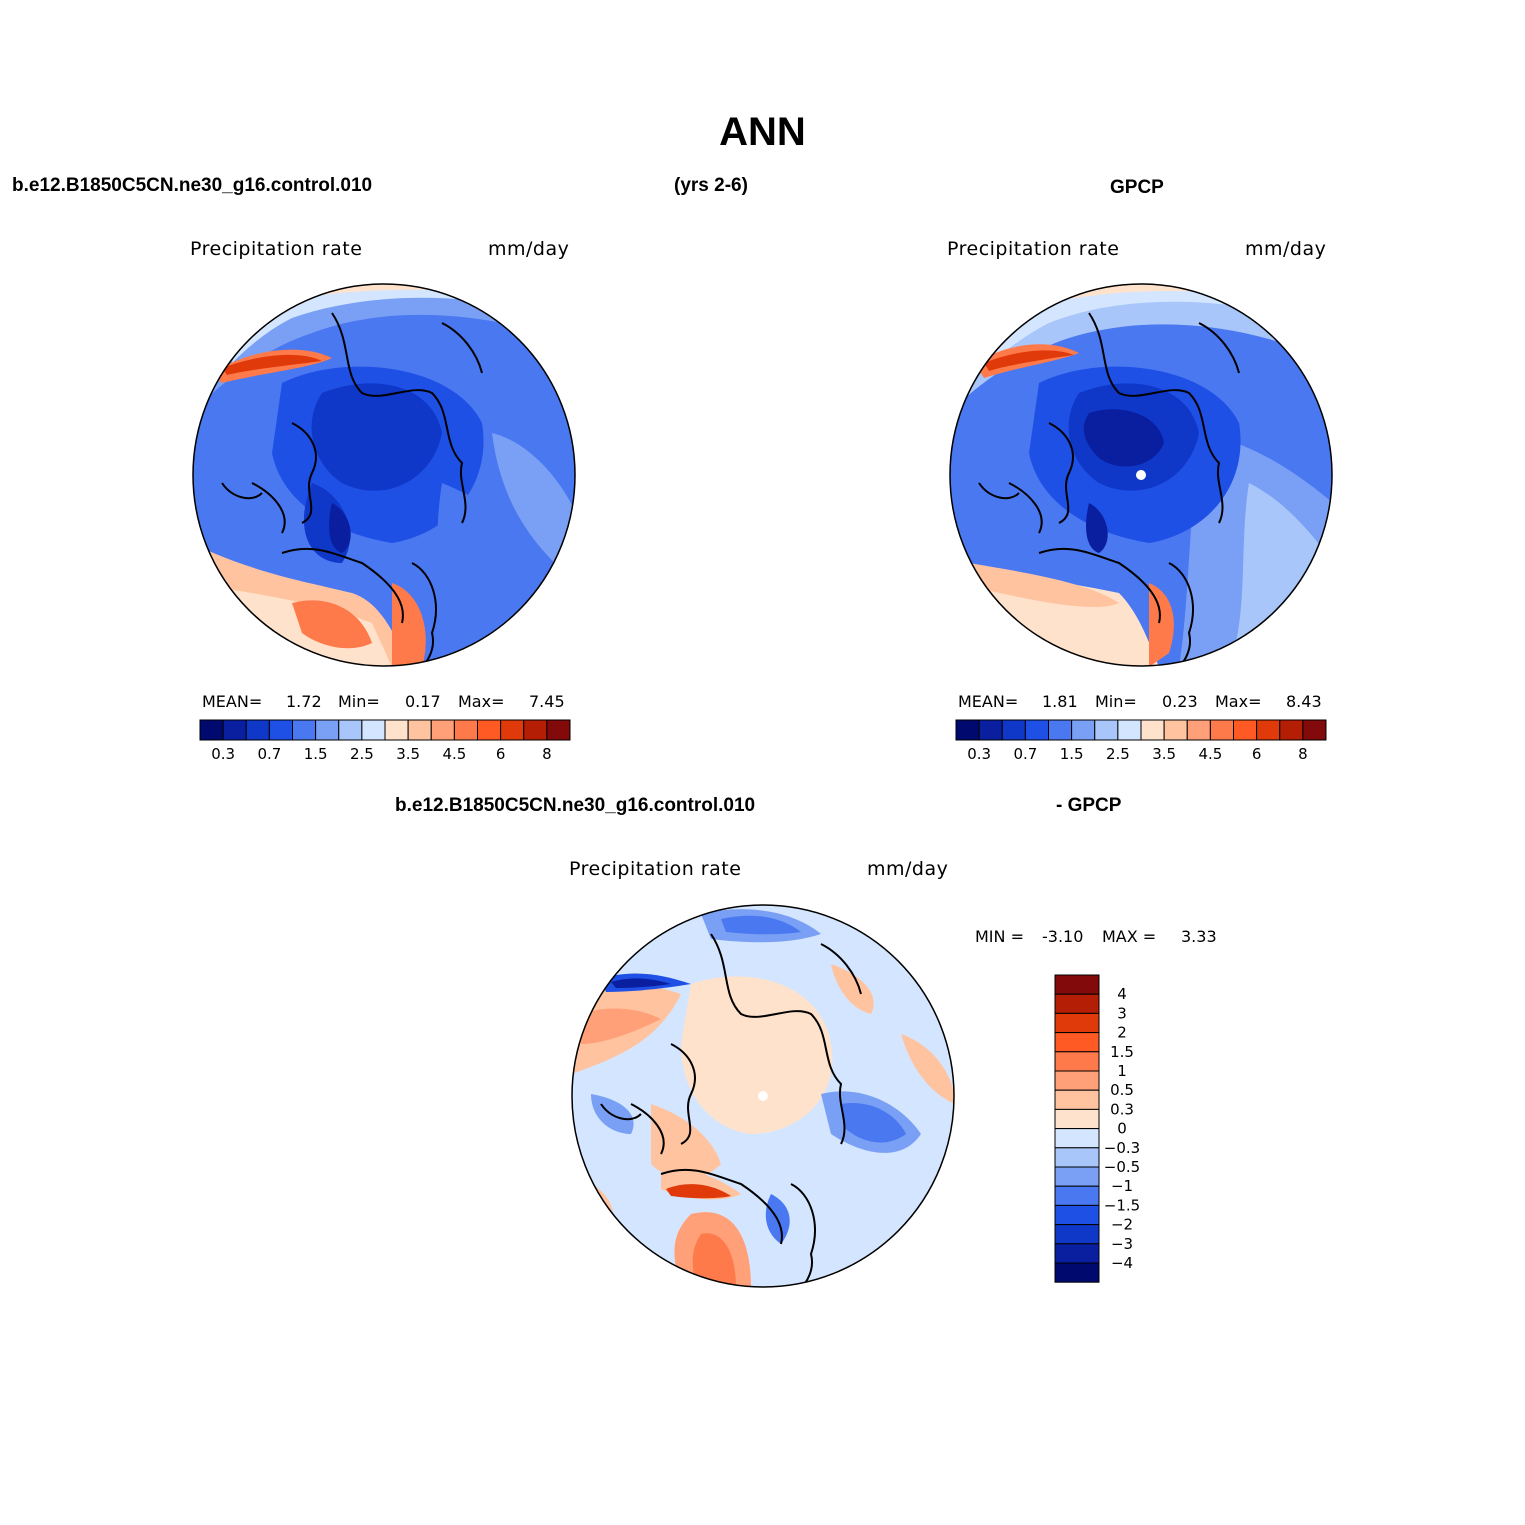  Describe the element at coordinates (1122, 994) in the screenshot. I see `colorbar-tick-label: 4` at that location.